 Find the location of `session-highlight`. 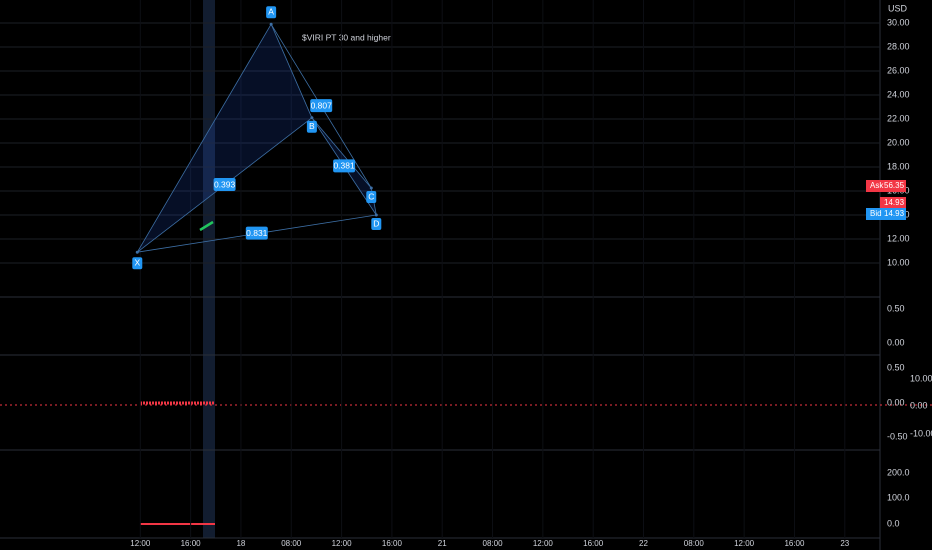

session-highlight is located at coordinates (209, 269).